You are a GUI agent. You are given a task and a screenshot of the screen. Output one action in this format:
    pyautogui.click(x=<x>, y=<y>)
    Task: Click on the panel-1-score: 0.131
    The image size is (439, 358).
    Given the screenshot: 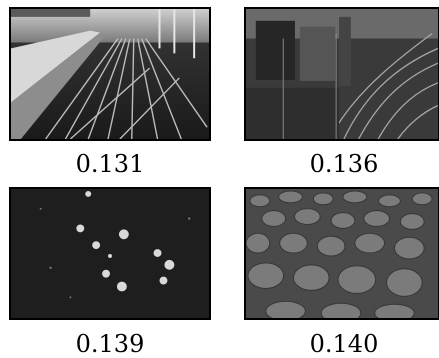 What is the action you would take?
    pyautogui.click(x=110, y=164)
    